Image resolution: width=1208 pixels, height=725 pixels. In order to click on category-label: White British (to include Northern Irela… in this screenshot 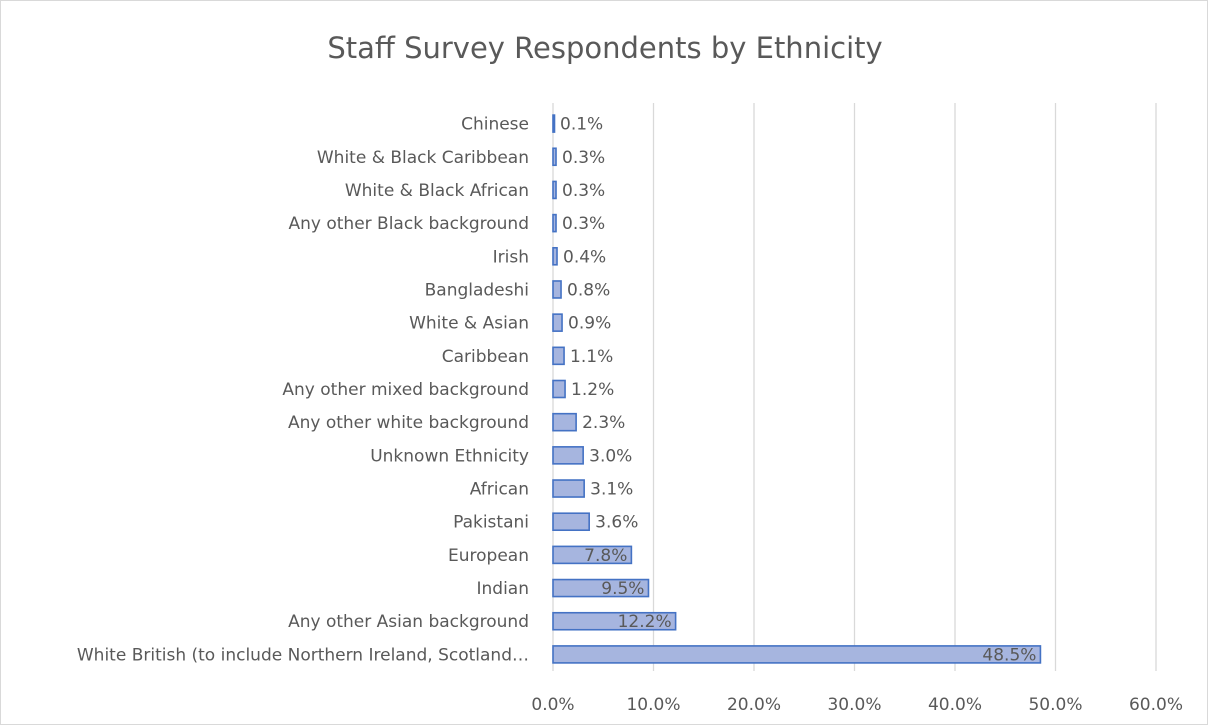, I will do `click(303, 655)`.